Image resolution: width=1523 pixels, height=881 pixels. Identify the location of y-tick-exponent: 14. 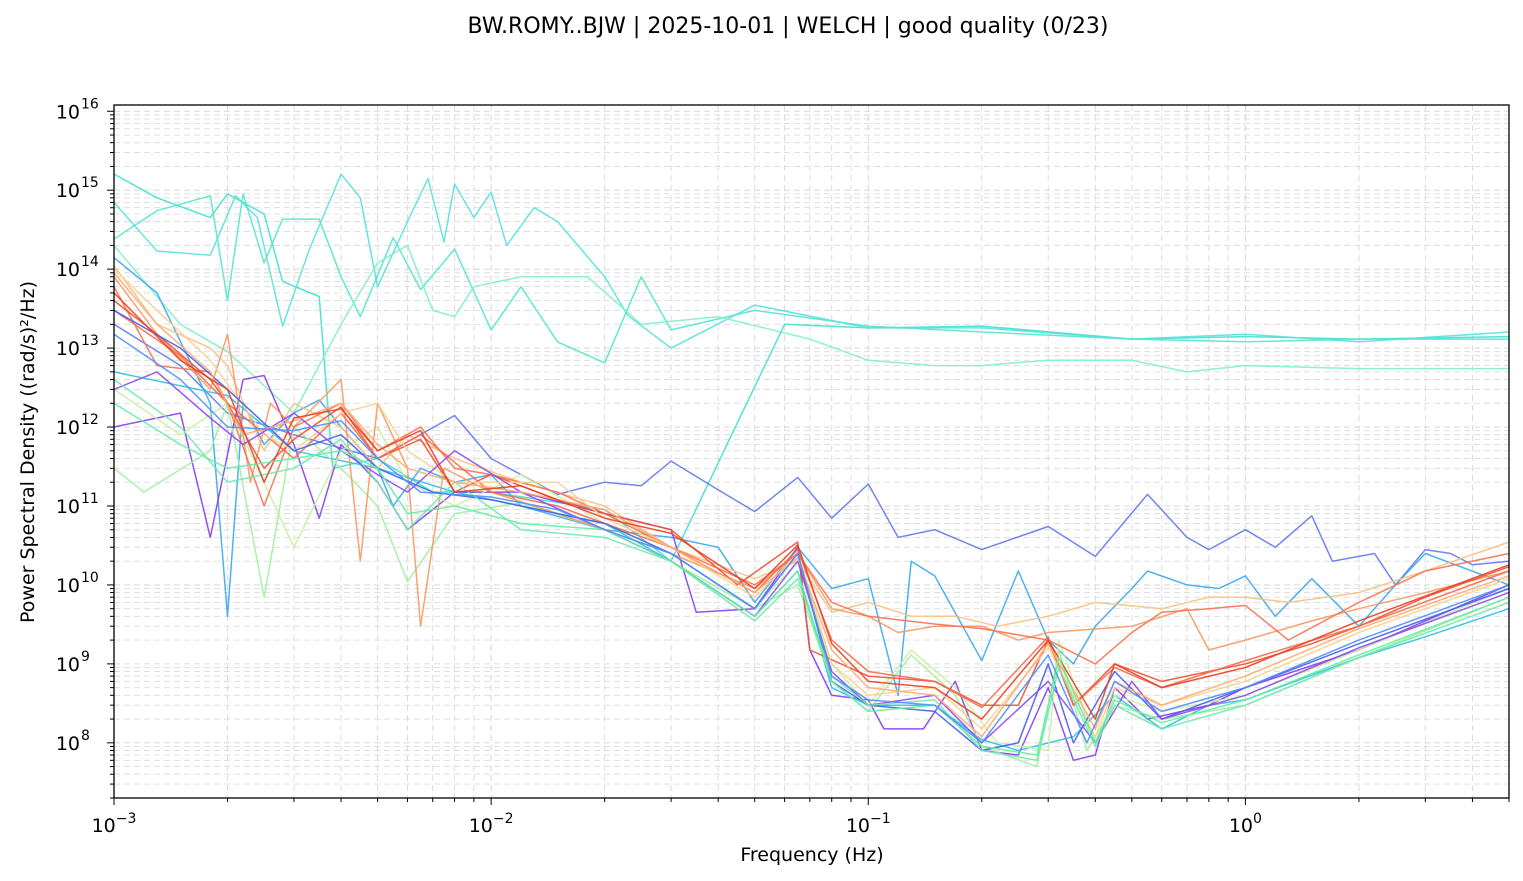
(90, 262).